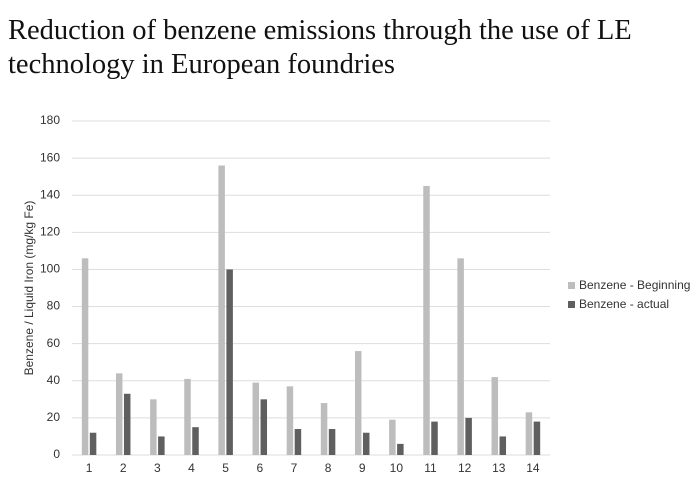 The width and height of the screenshot is (699, 498). What do you see at coordinates (29, 288) in the screenshot?
I see `y-axis-label: Benzene / Liquid Iron (mg/kg Fe)` at bounding box center [29, 288].